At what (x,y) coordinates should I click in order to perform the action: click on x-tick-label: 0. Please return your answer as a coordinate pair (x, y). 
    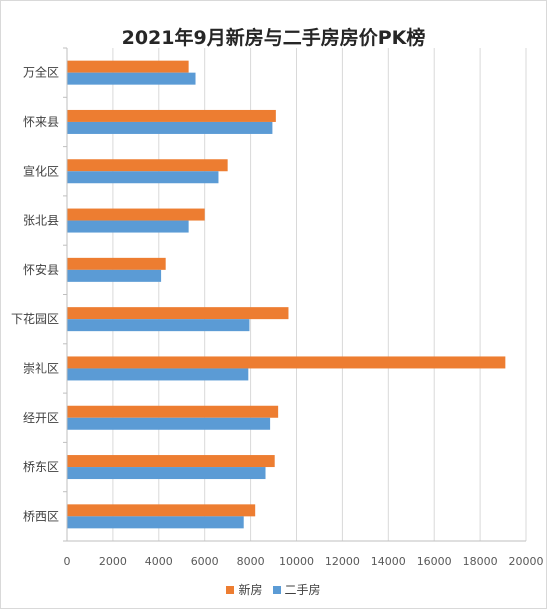
    Looking at the image, I should click on (67, 561).